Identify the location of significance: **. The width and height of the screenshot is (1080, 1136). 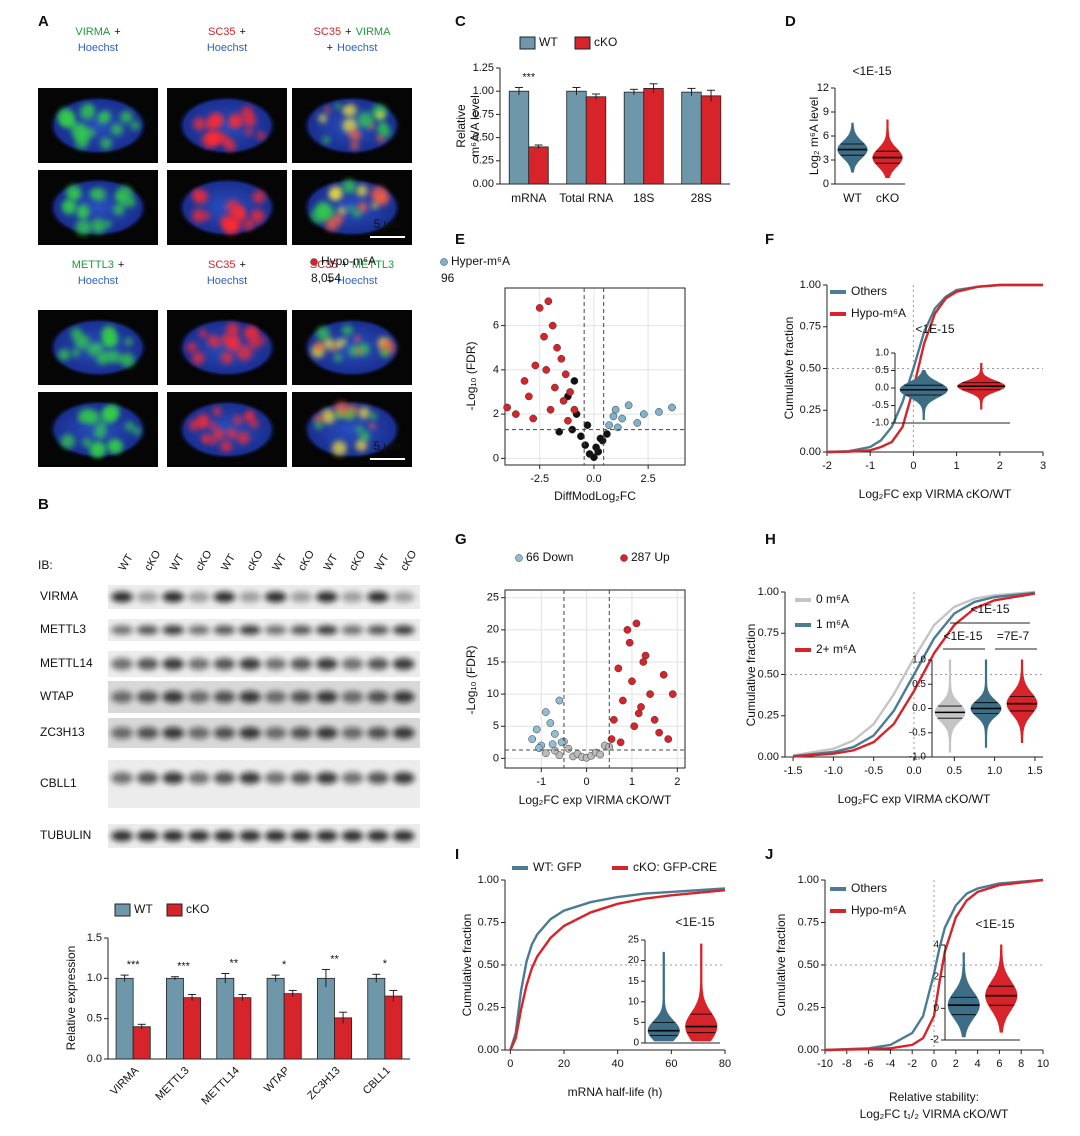
(334, 959).